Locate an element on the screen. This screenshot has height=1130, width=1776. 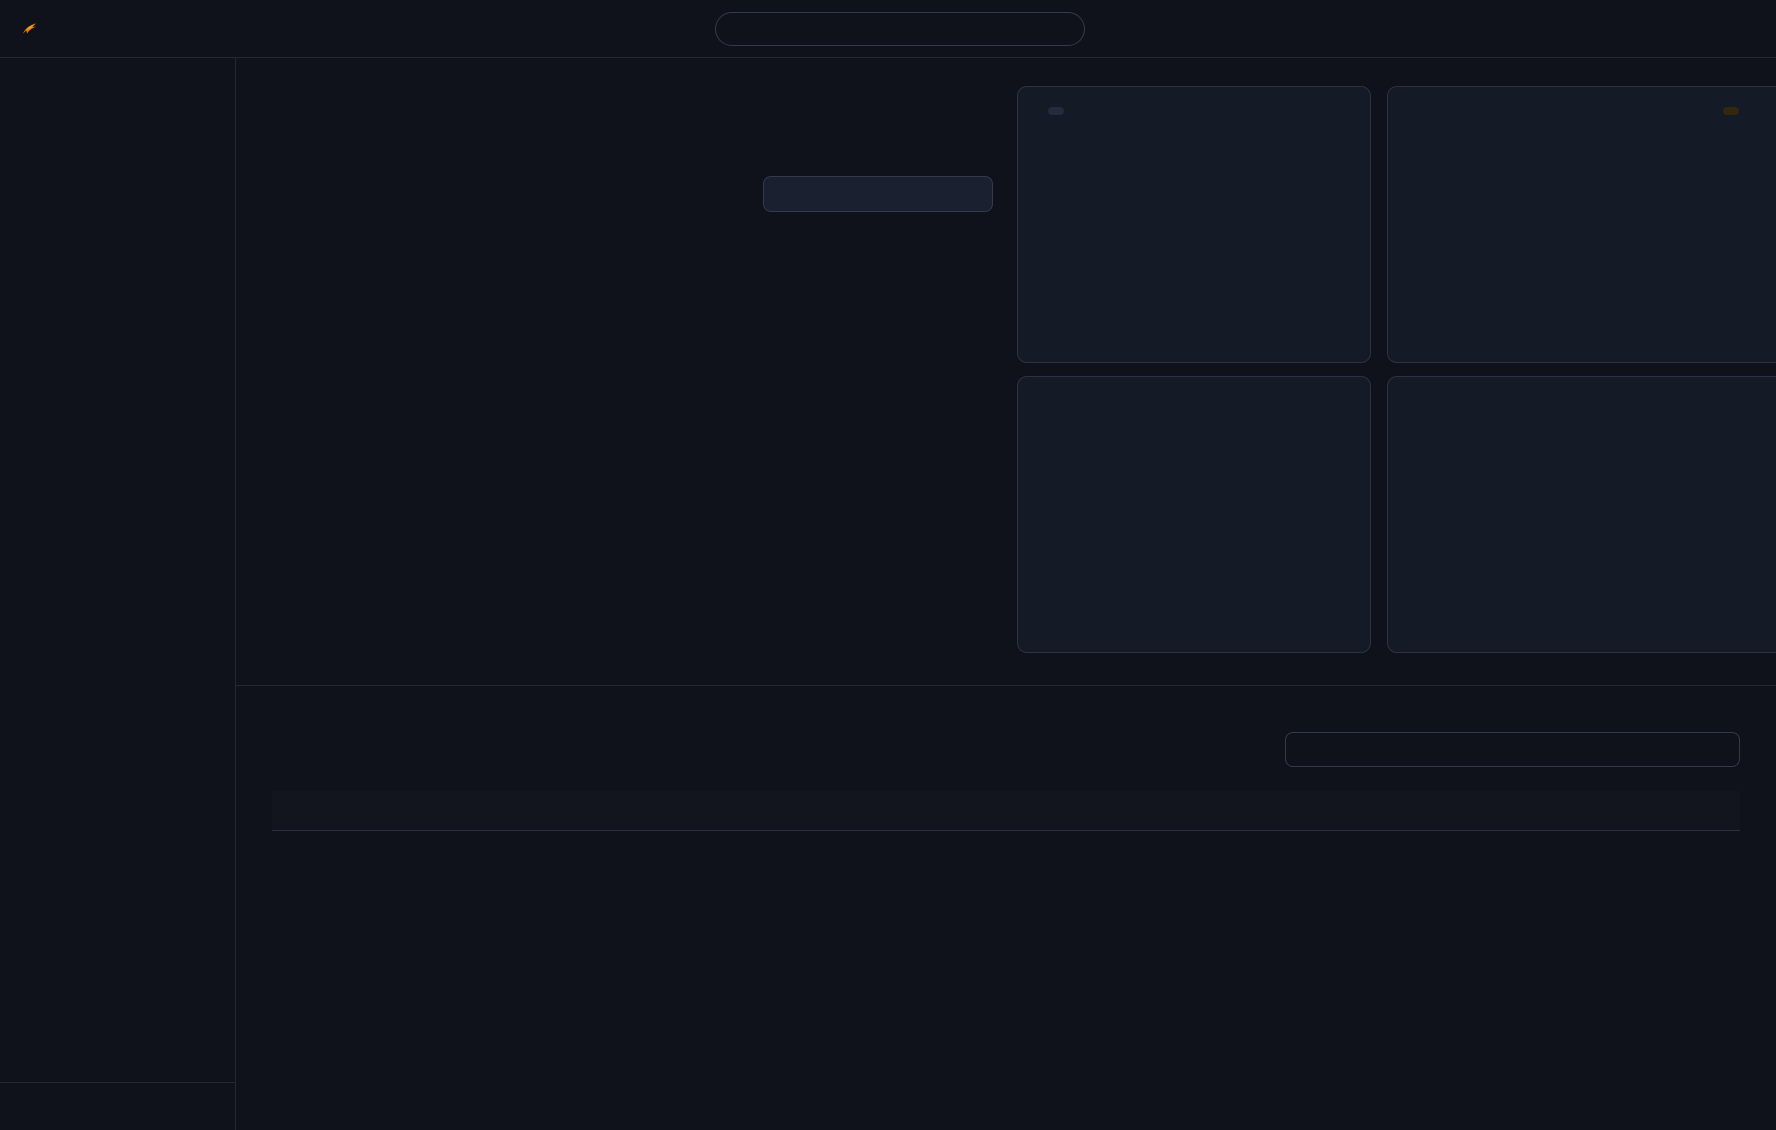
top-navbar is located at coordinates (888, 29).